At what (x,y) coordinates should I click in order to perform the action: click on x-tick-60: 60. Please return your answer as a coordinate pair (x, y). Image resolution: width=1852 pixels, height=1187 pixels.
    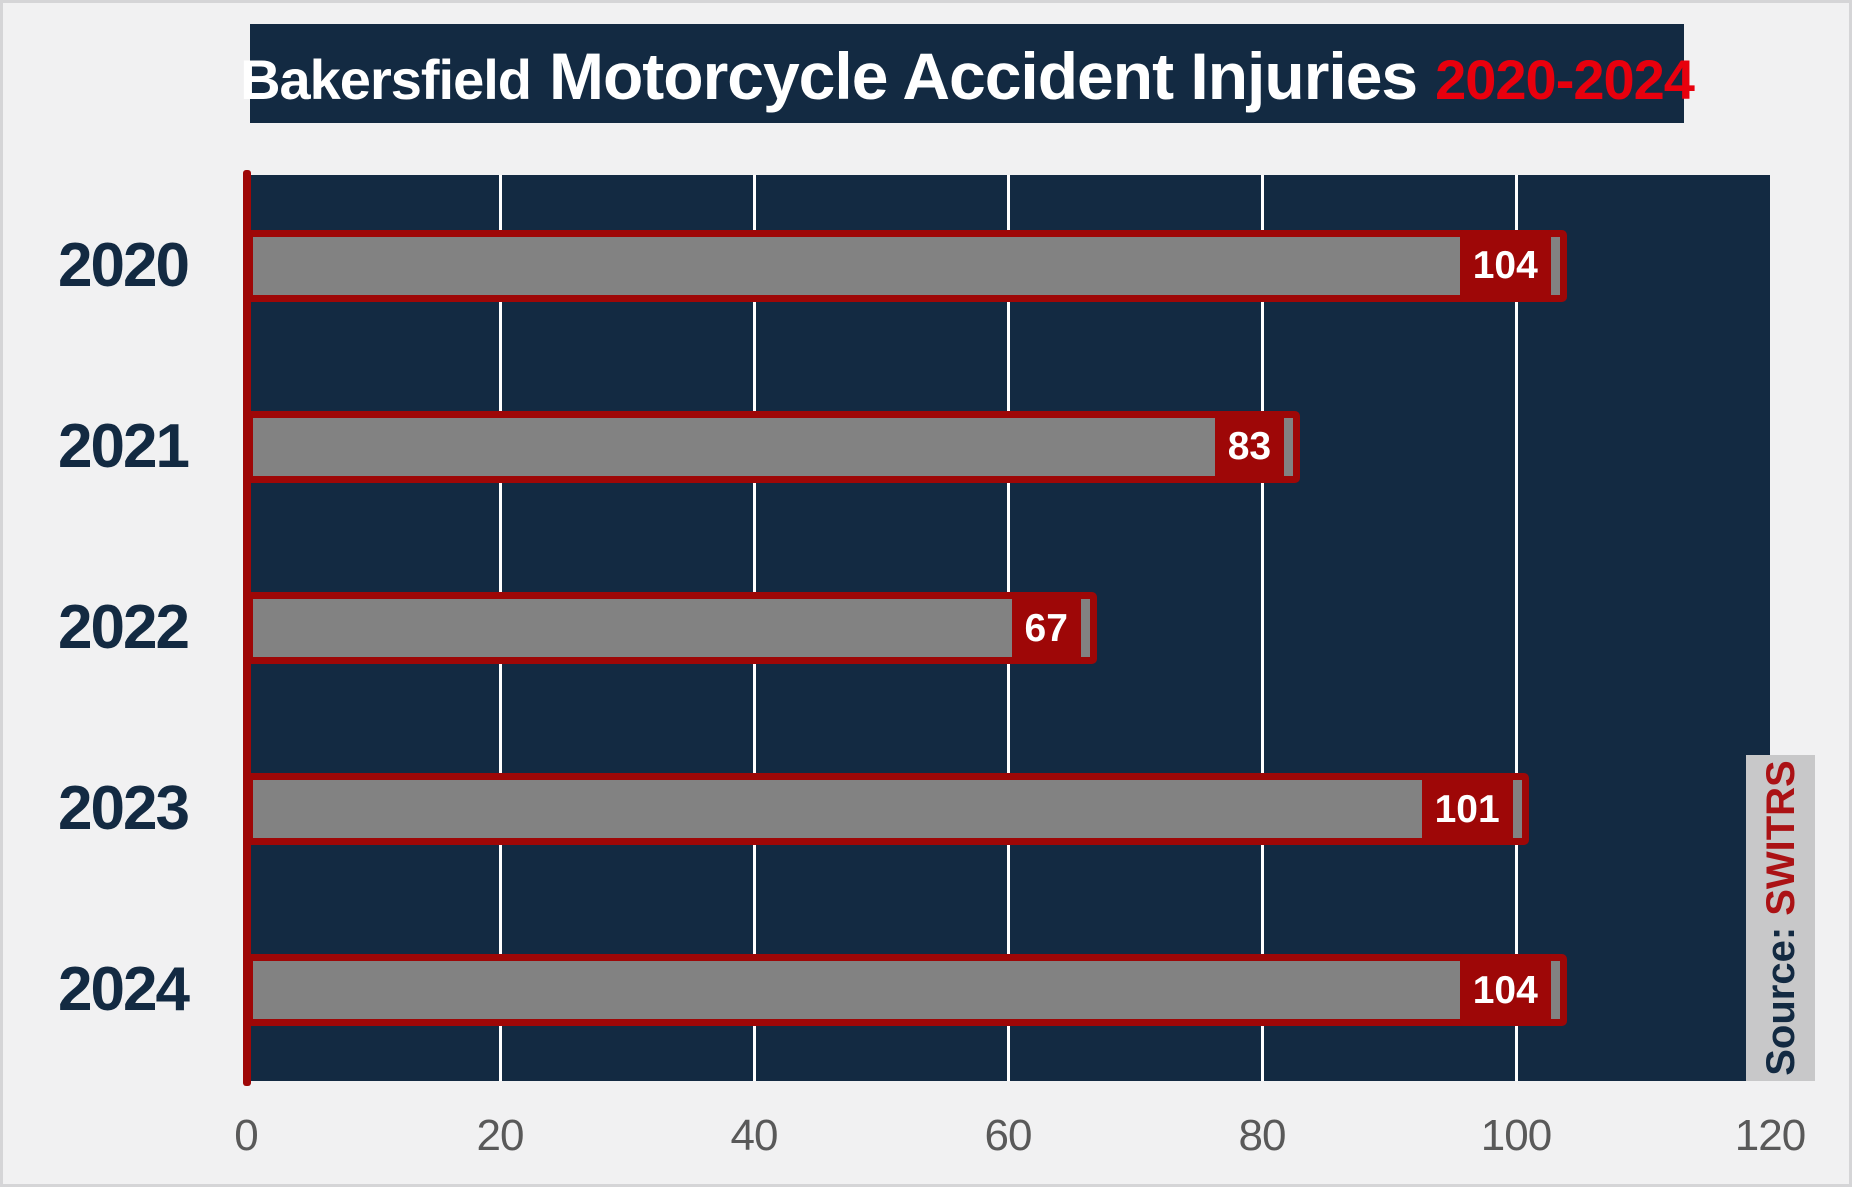
    Looking at the image, I should click on (1008, 1135).